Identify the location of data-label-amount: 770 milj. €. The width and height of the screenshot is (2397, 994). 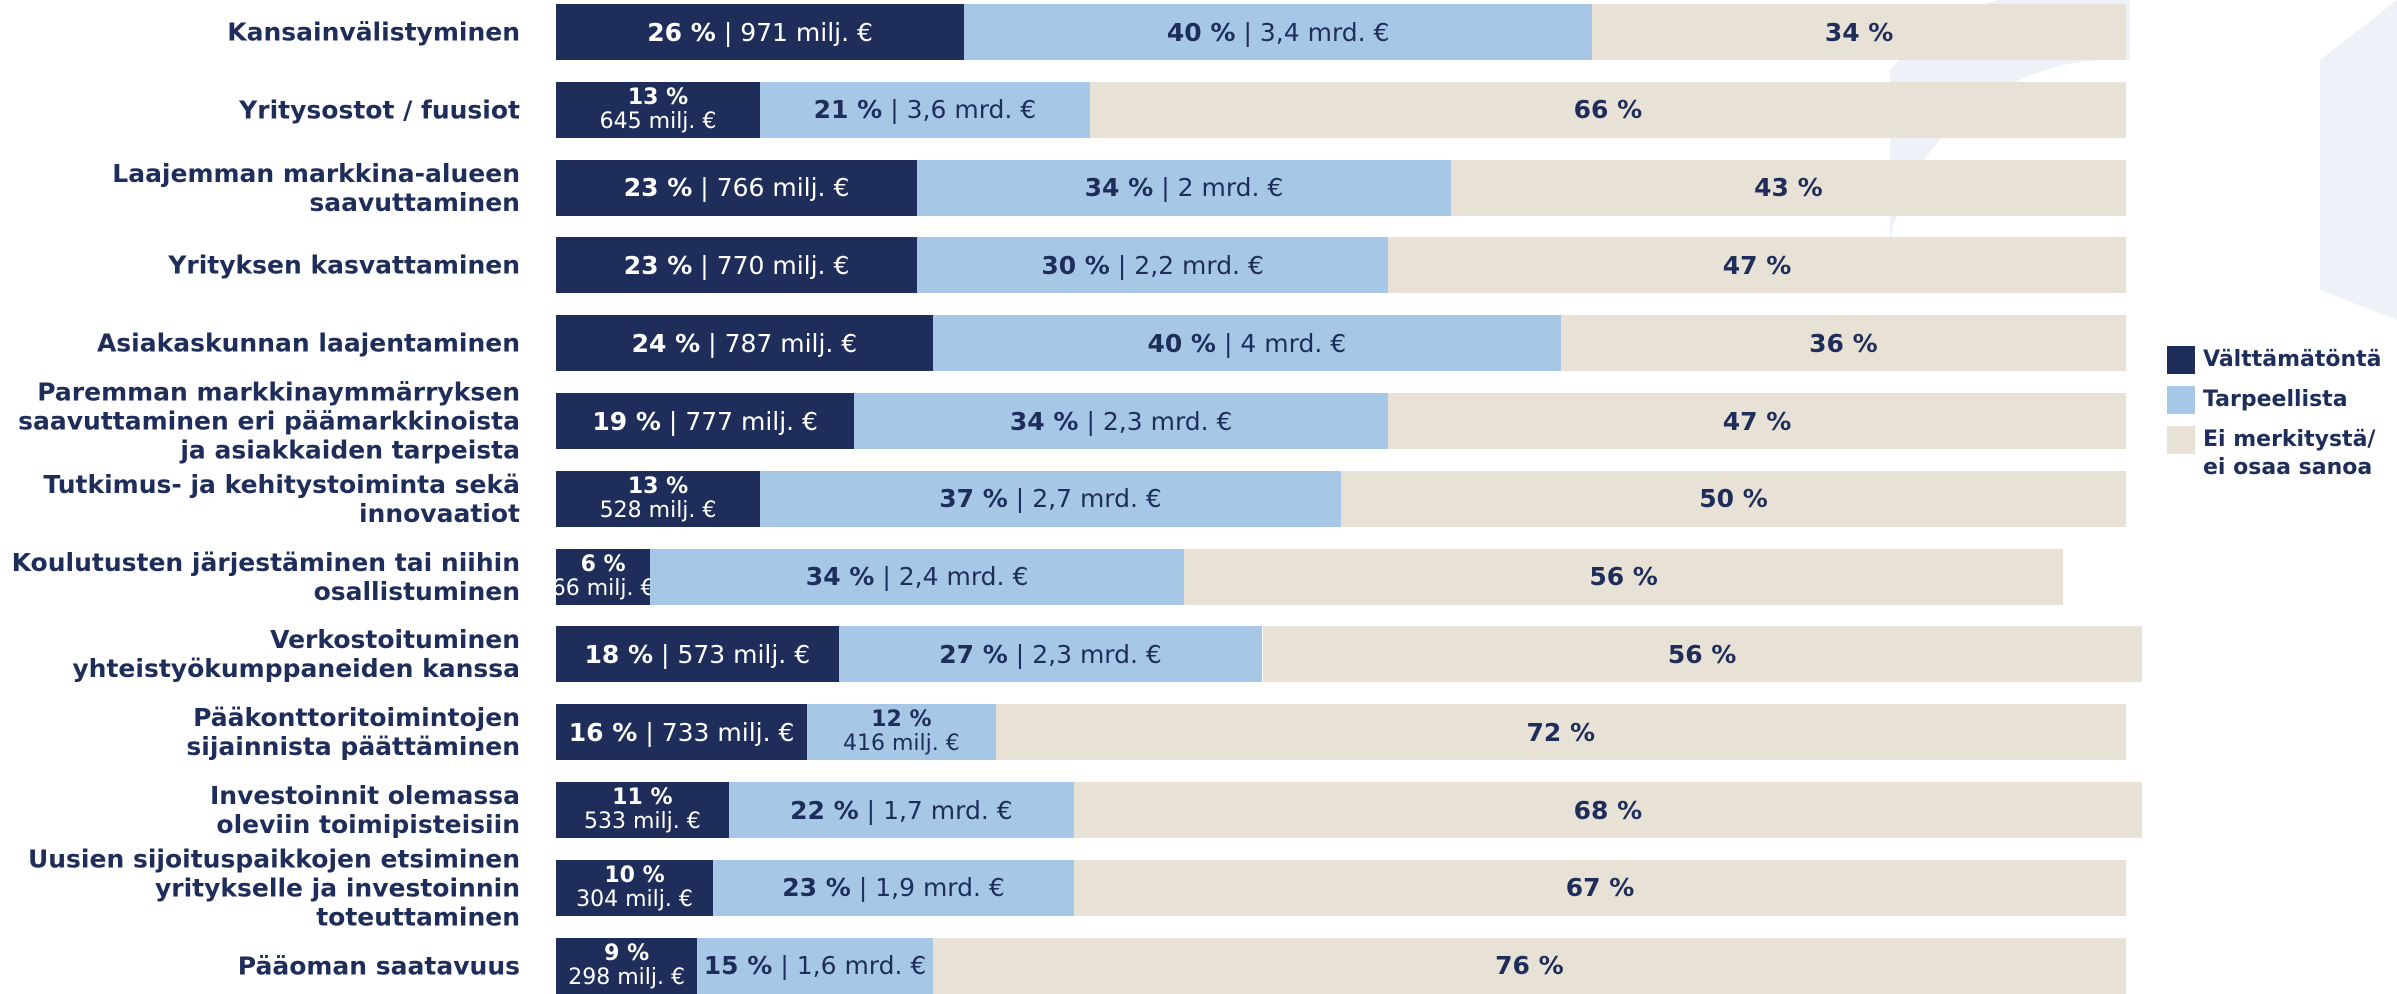
(783, 265).